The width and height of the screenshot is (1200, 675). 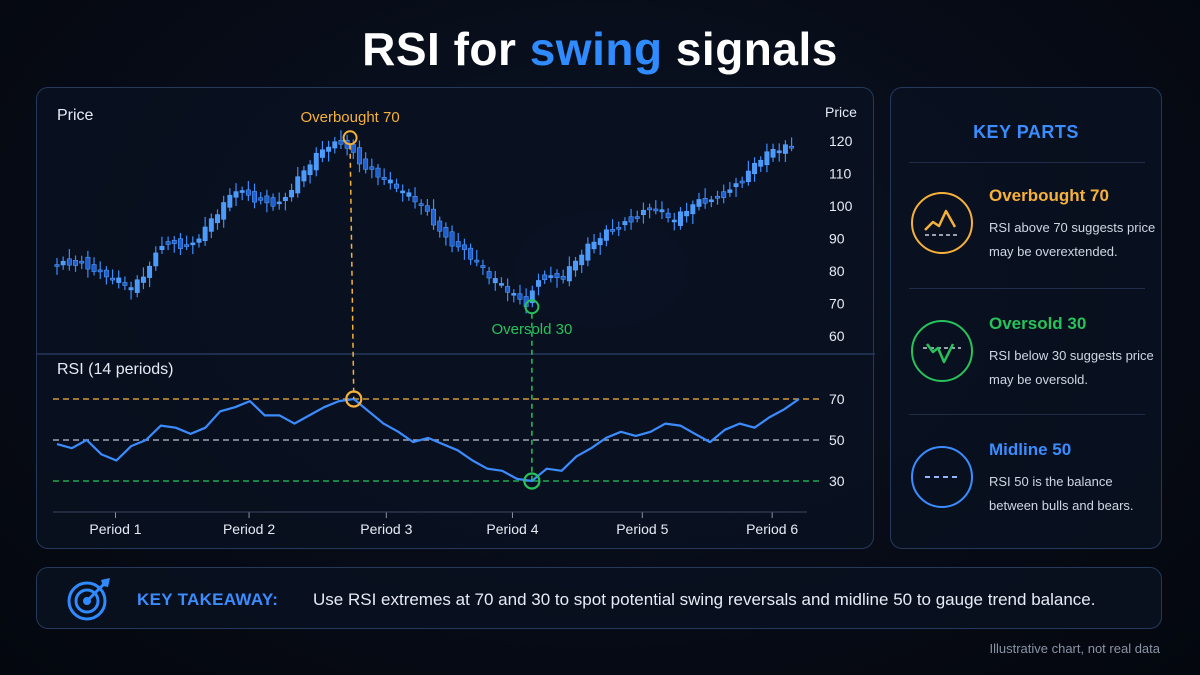 What do you see at coordinates (386, 529) in the screenshot?
I see `x-tick-label: Period 3` at bounding box center [386, 529].